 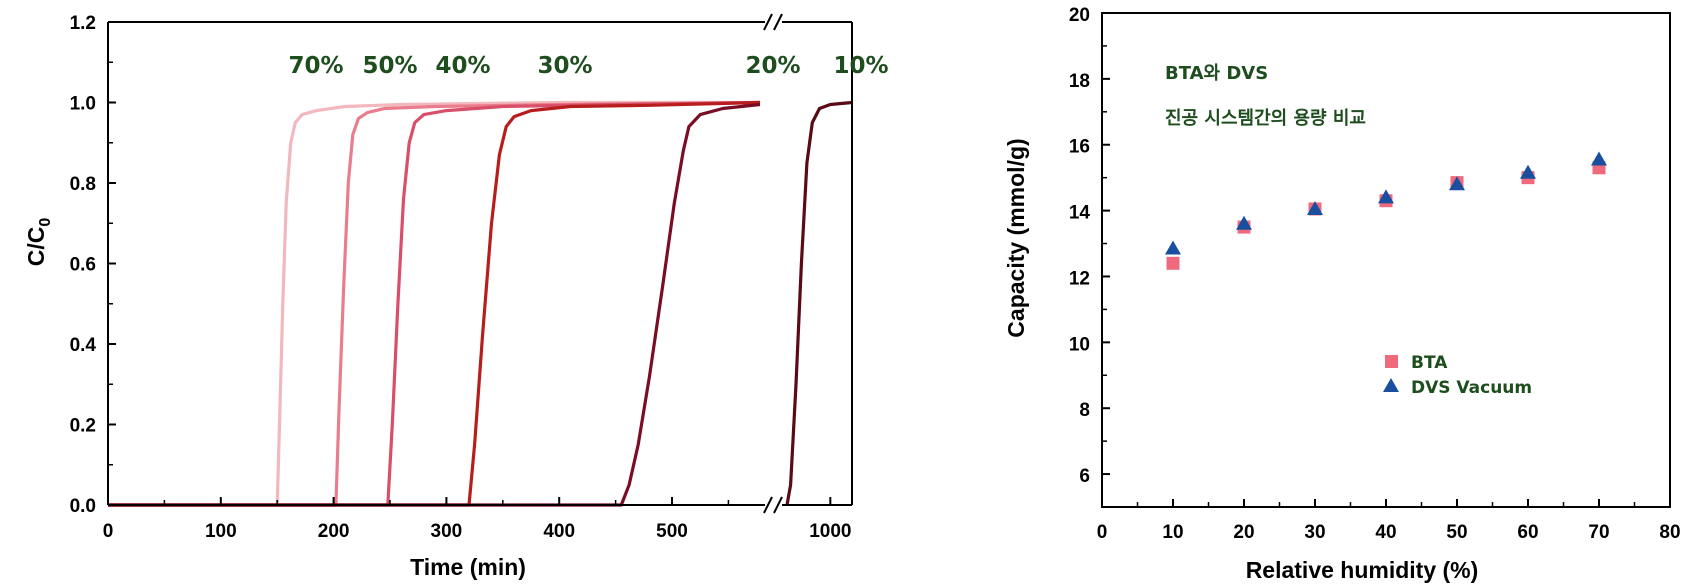 What do you see at coordinates (1089, 256) in the screenshot?
I see `right-y-ticks: 6 8 10 12 14 16 18 20` at bounding box center [1089, 256].